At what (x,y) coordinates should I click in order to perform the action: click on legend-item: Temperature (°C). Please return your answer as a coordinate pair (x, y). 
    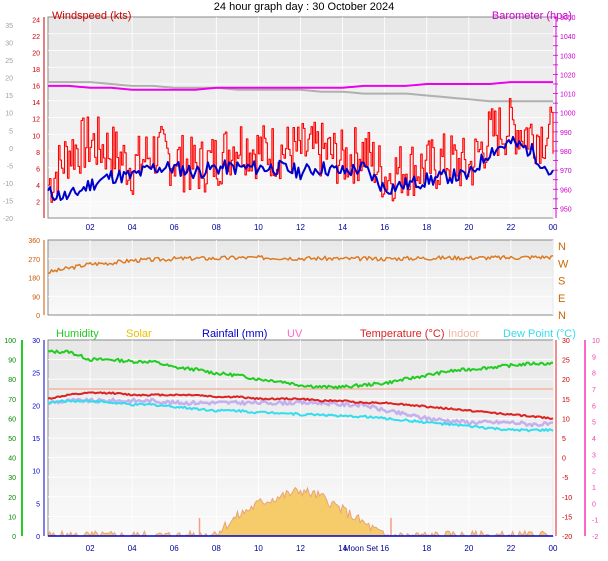
    Looking at the image, I should click on (402, 334).